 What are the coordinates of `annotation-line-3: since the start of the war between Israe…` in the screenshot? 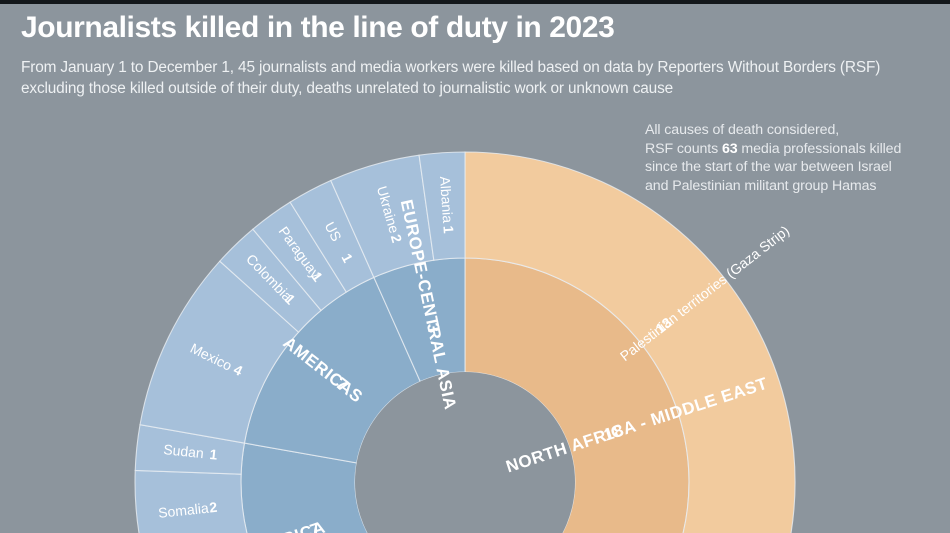 It's located at (768, 167).